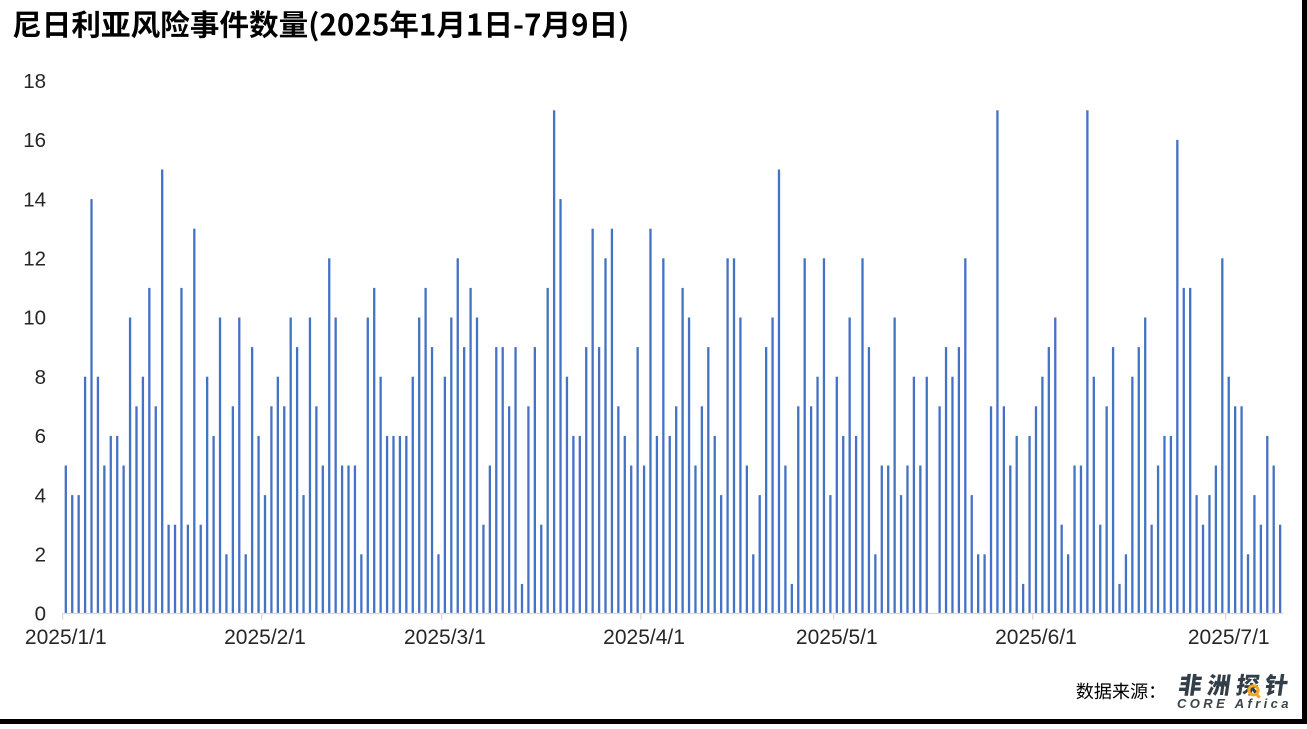  I want to click on svg-text: CORE Africa, so click(1234, 703).